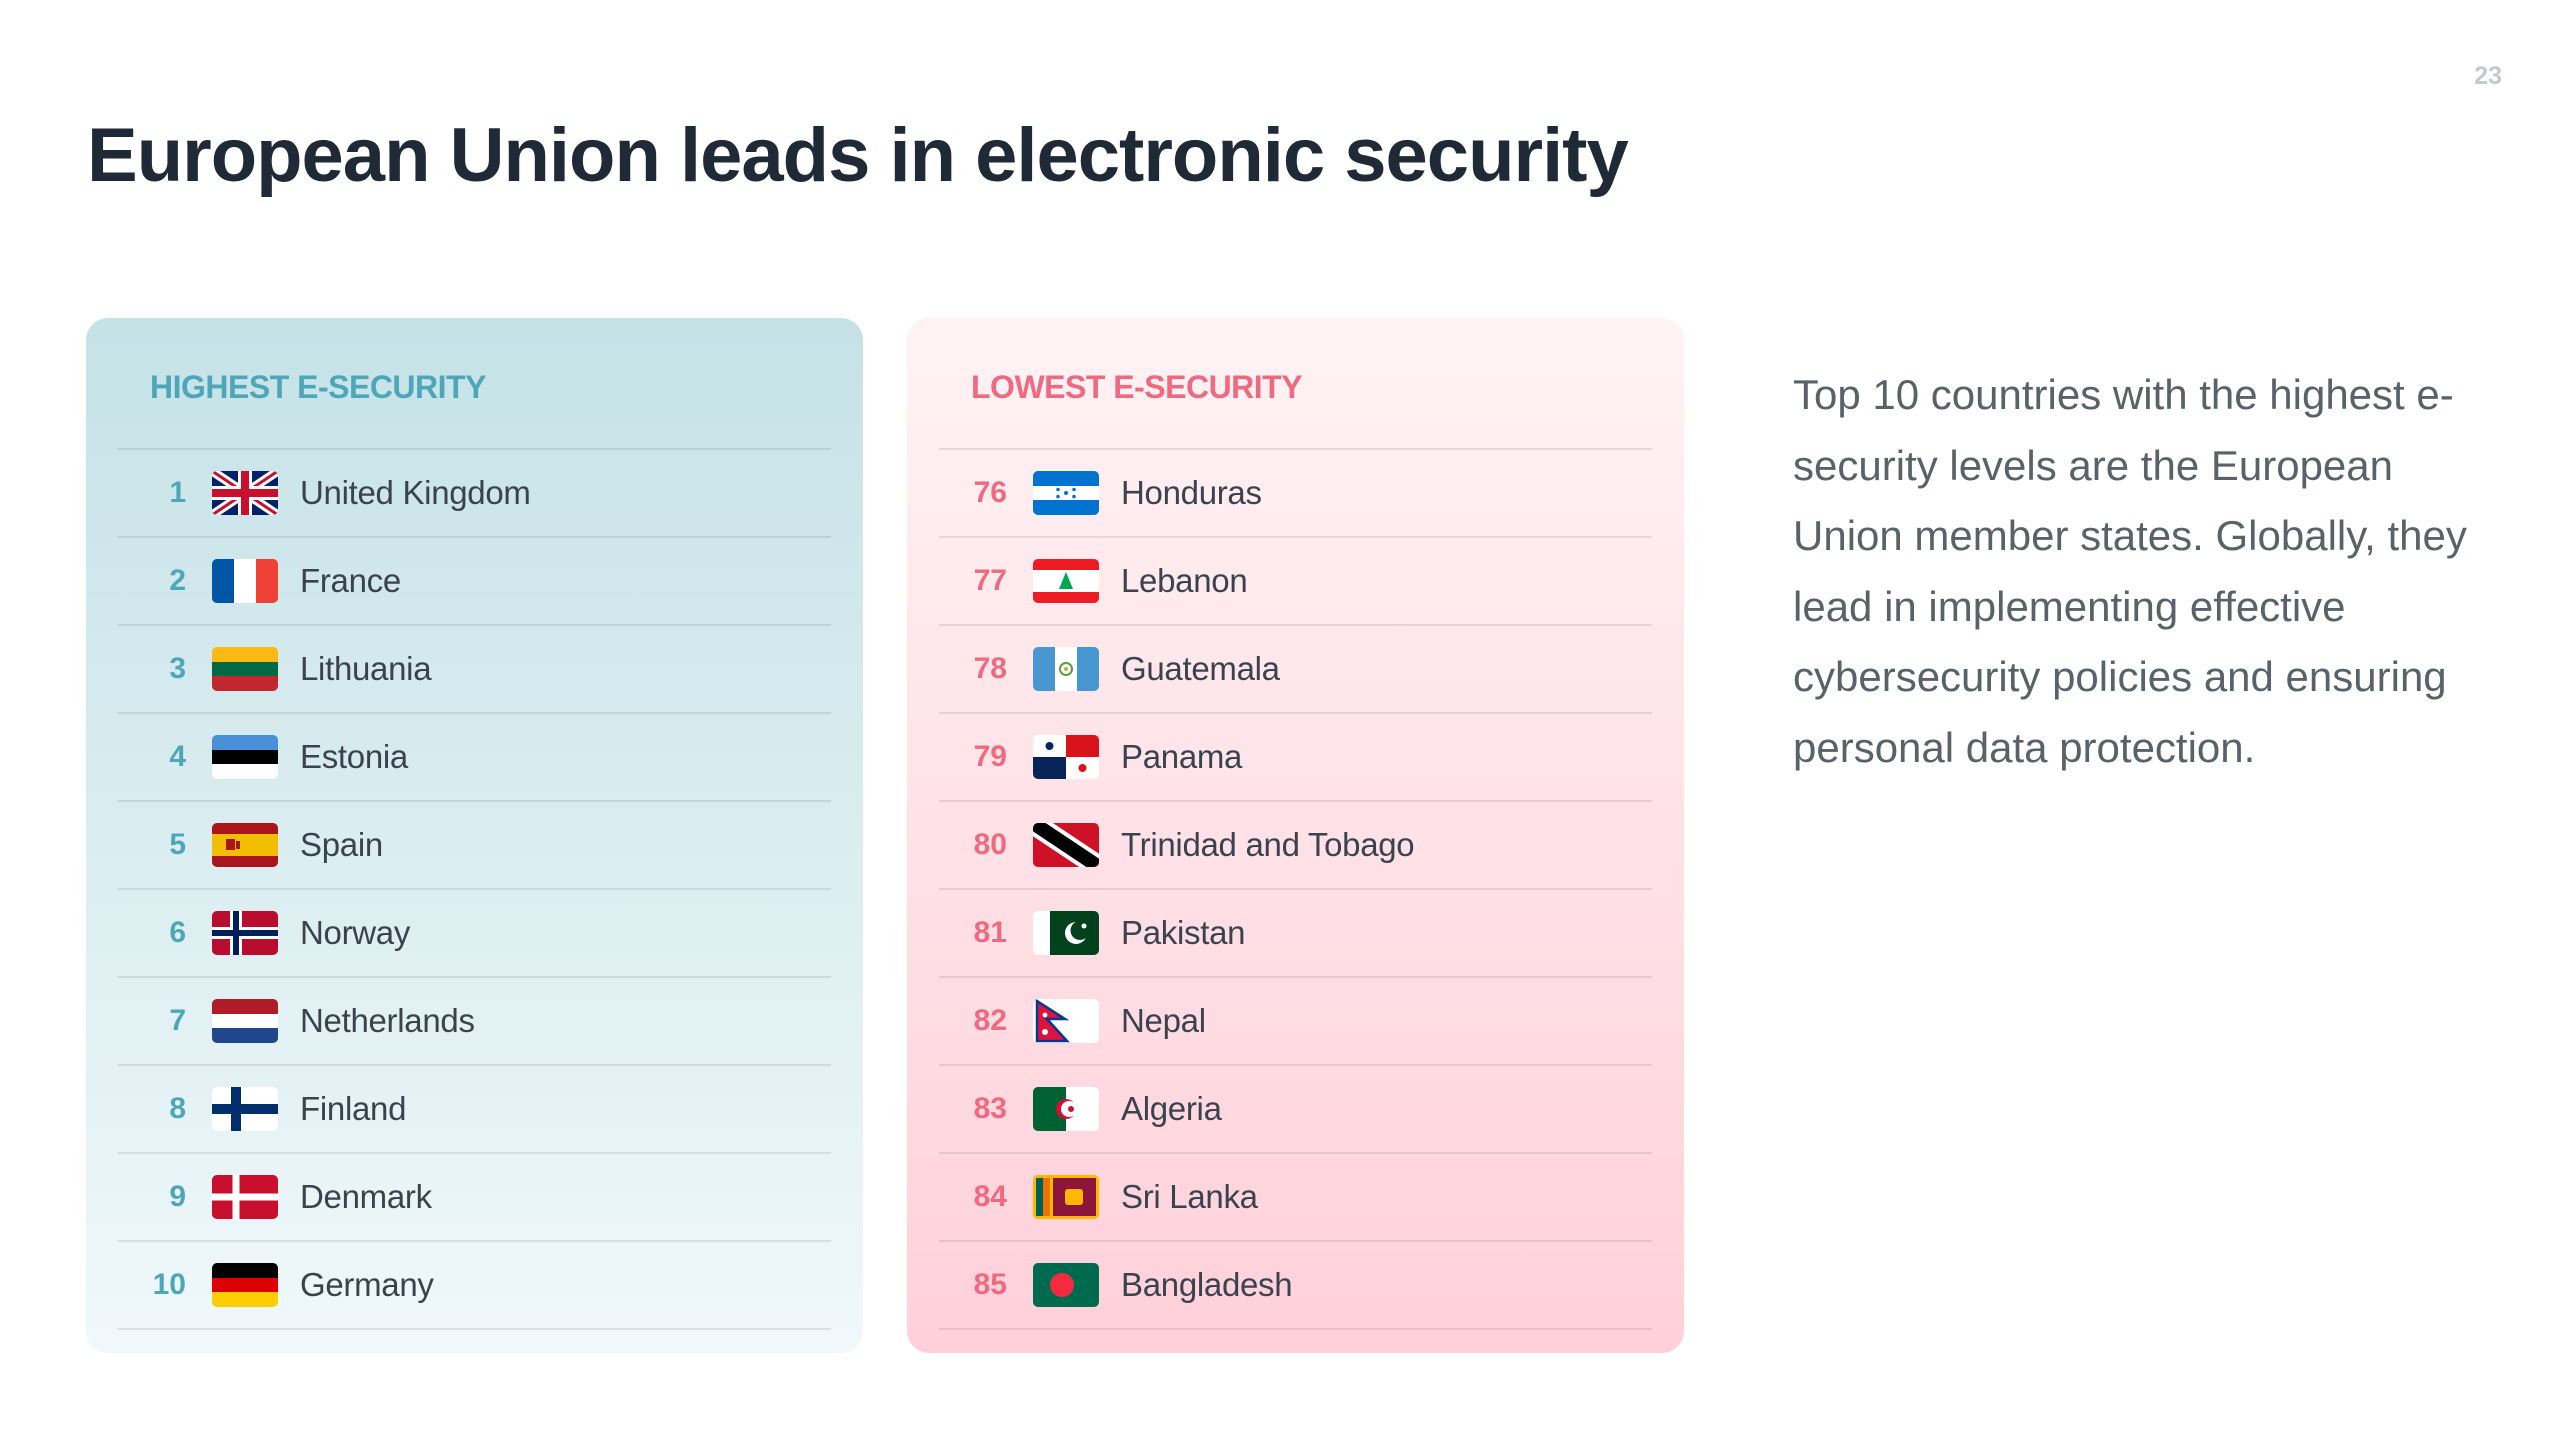  What do you see at coordinates (1295, 758) in the screenshot?
I see `lowest-security-row: 79 Panama` at bounding box center [1295, 758].